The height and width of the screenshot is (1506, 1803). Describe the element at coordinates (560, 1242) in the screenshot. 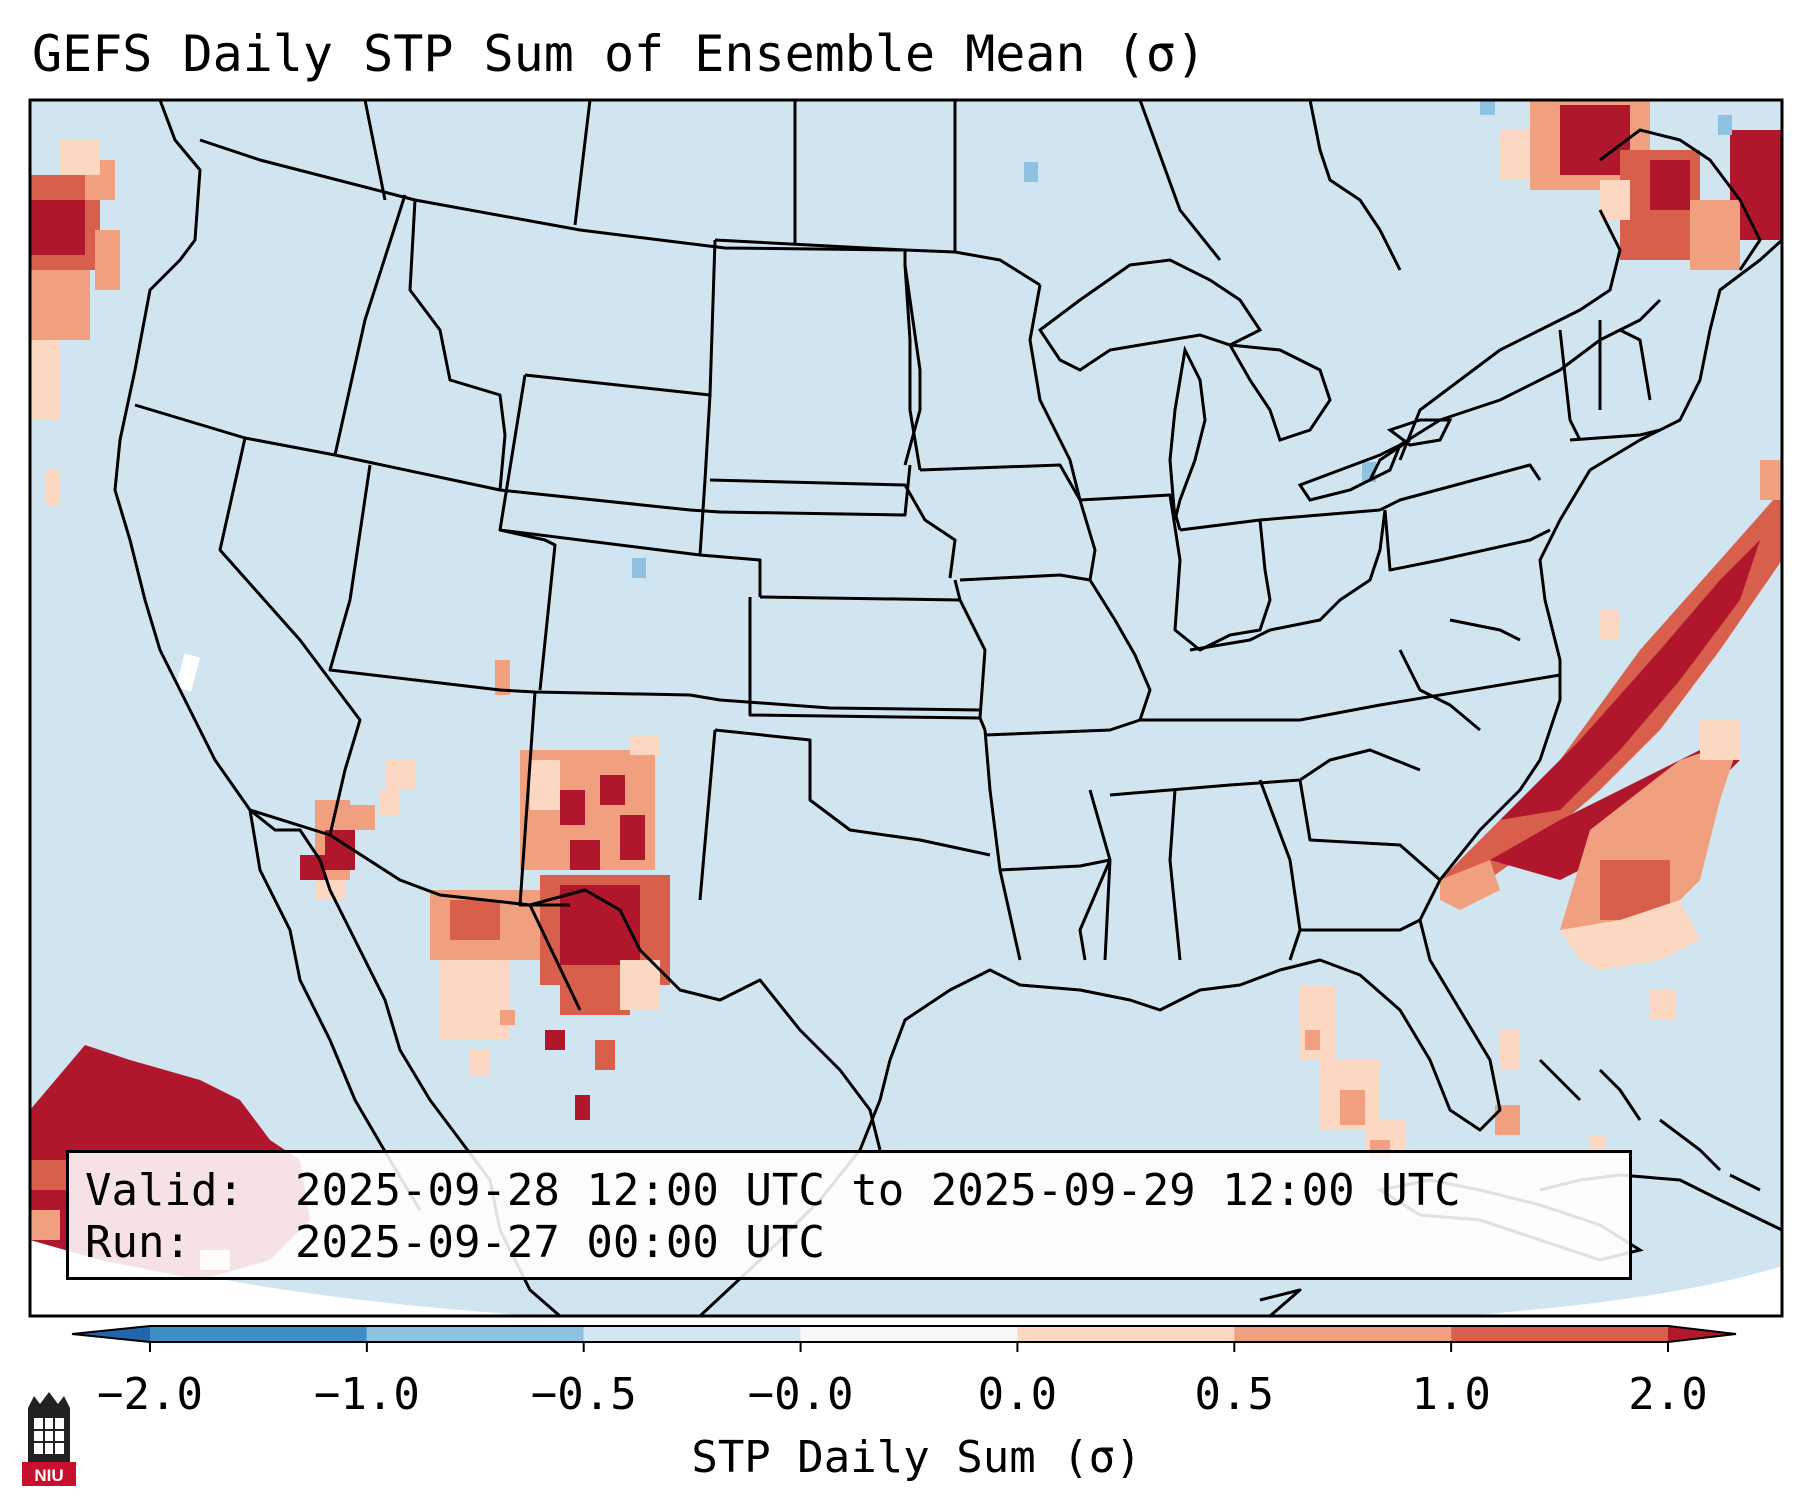

I see `run-value: 2025-09-27 00:00 UTC` at that location.